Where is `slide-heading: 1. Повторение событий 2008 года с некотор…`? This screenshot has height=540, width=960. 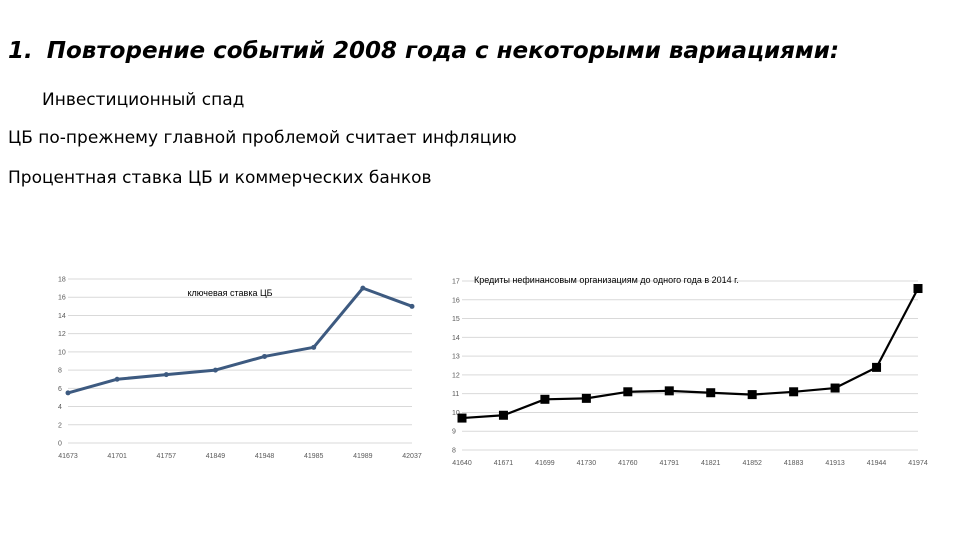 slide-heading: 1. Повторение событий 2008 года с некотор… is located at coordinates (423, 51).